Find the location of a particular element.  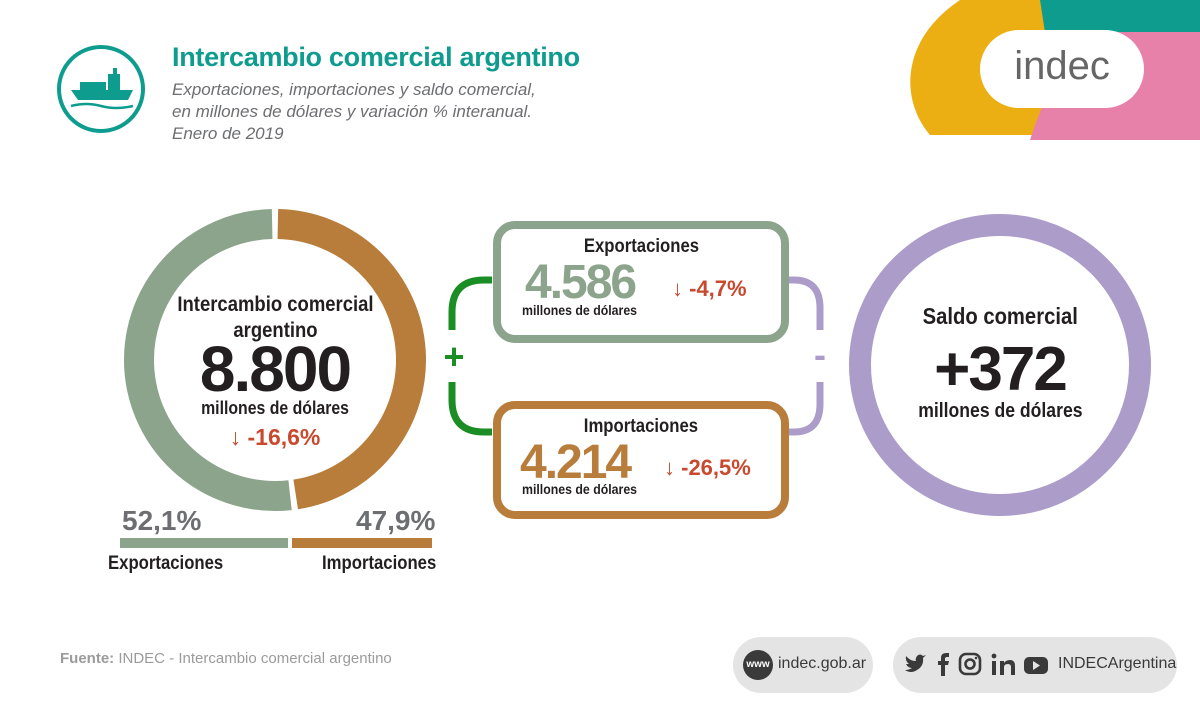

donut-slice-exportaciones is located at coordinates (208, 360).